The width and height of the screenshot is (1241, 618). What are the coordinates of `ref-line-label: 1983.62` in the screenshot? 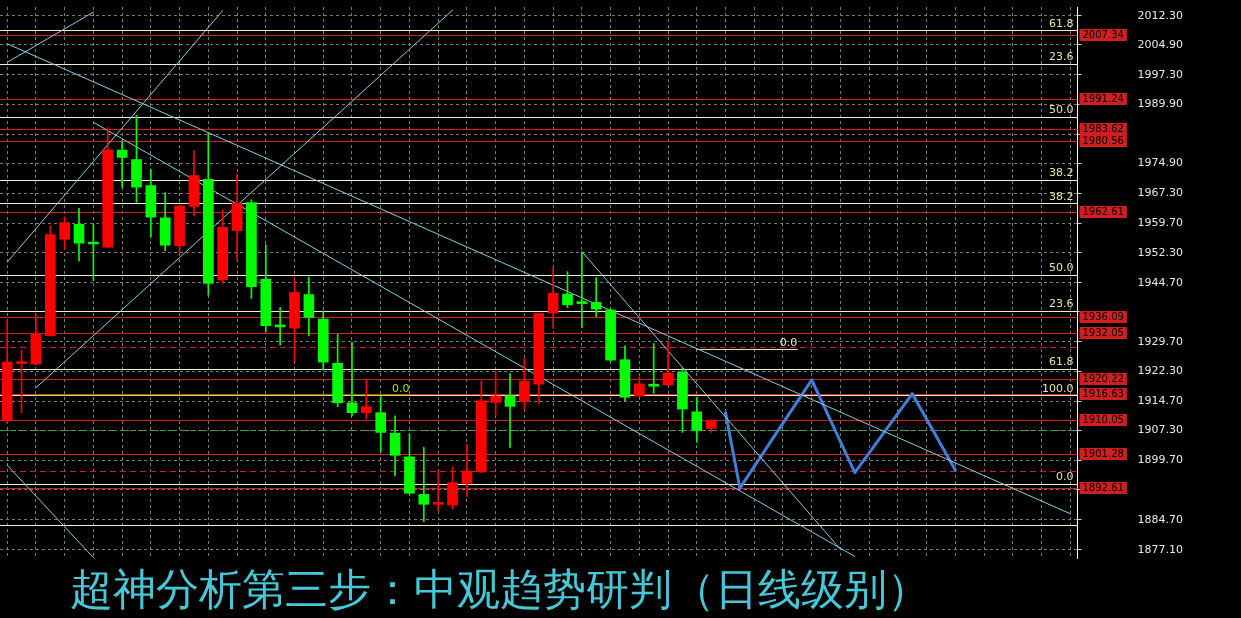 It's located at (1103, 129).